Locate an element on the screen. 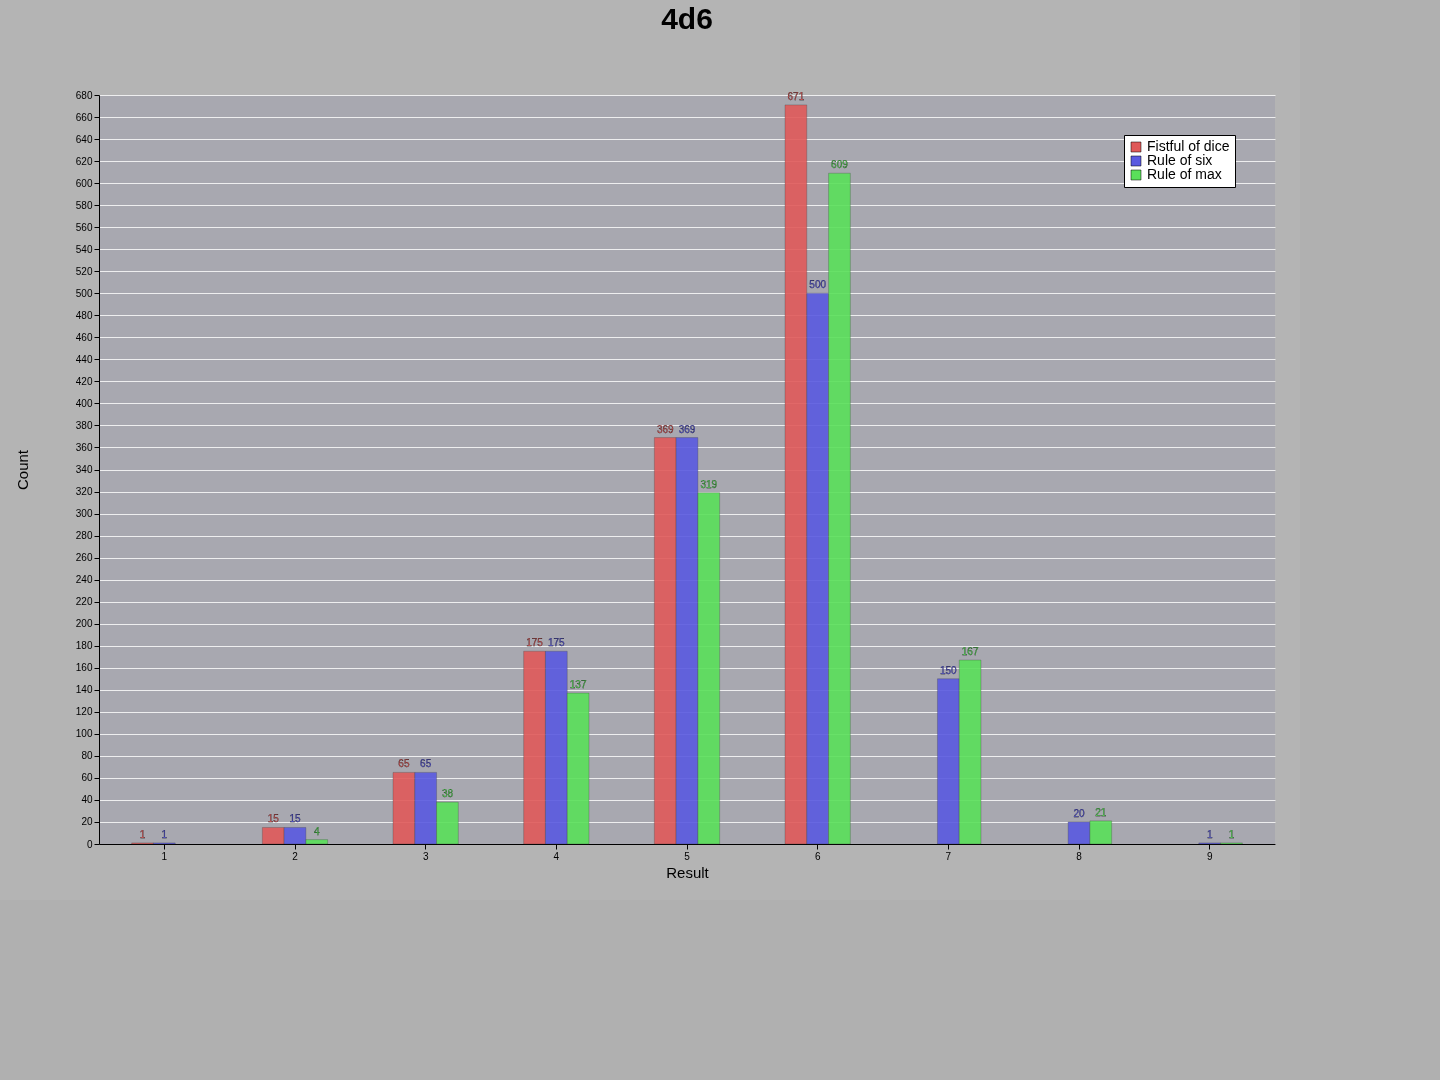  y-tick-label: 320 is located at coordinates (84, 492).